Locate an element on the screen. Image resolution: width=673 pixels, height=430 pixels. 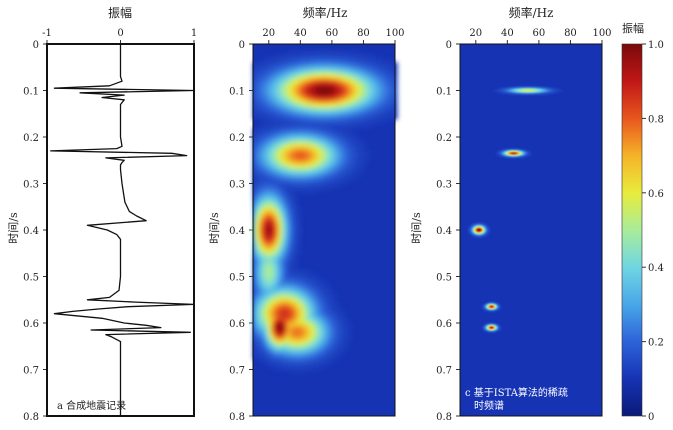
y-tick-label: 0.1 is located at coordinates (444, 92).